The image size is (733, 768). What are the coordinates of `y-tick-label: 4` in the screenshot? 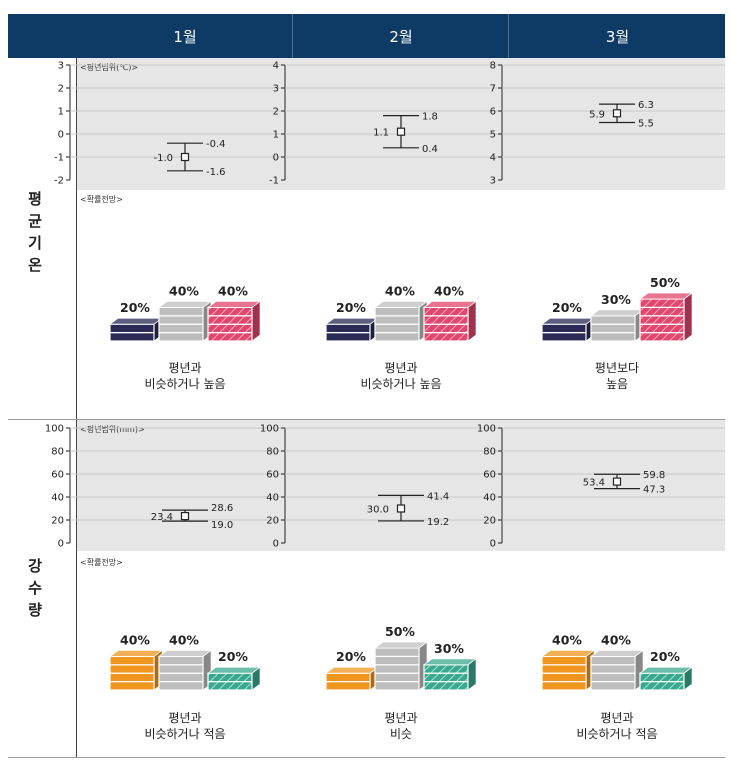 It's located at (493, 158).